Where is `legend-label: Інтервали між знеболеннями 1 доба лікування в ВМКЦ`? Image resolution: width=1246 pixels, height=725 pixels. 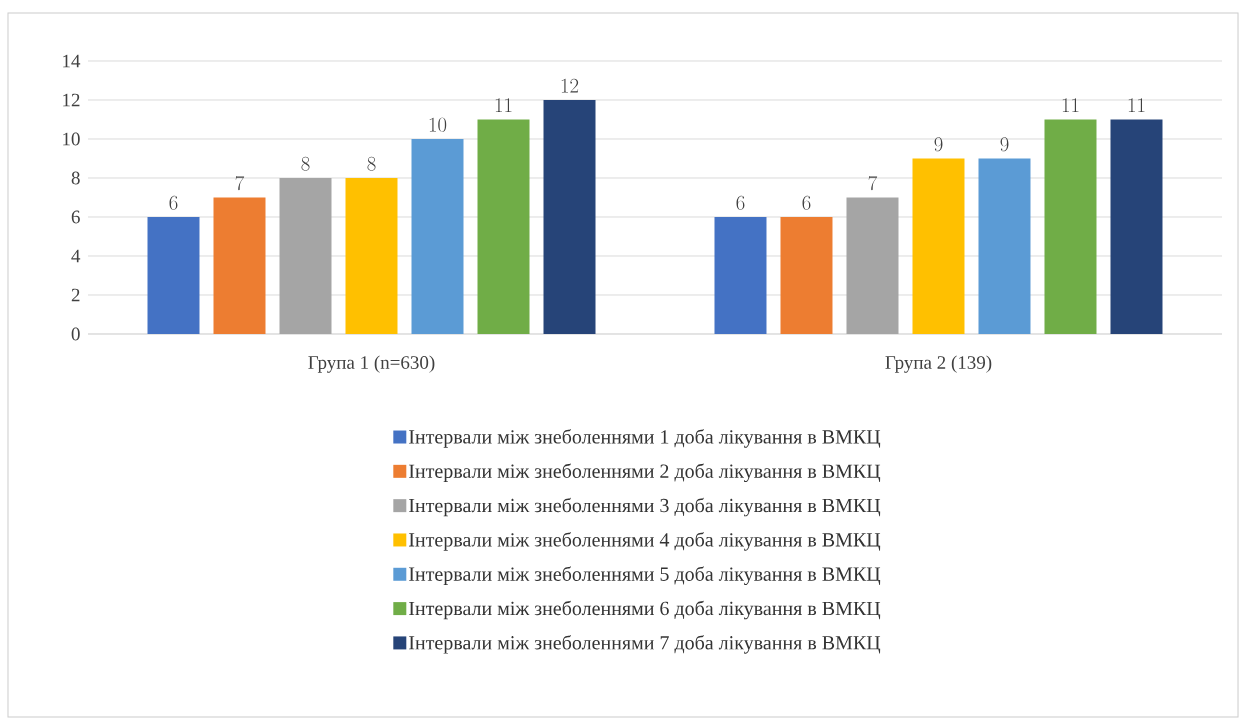 legend-label: Інтервали між знеболеннями 1 доба лікування в ВМКЦ is located at coordinates (645, 438).